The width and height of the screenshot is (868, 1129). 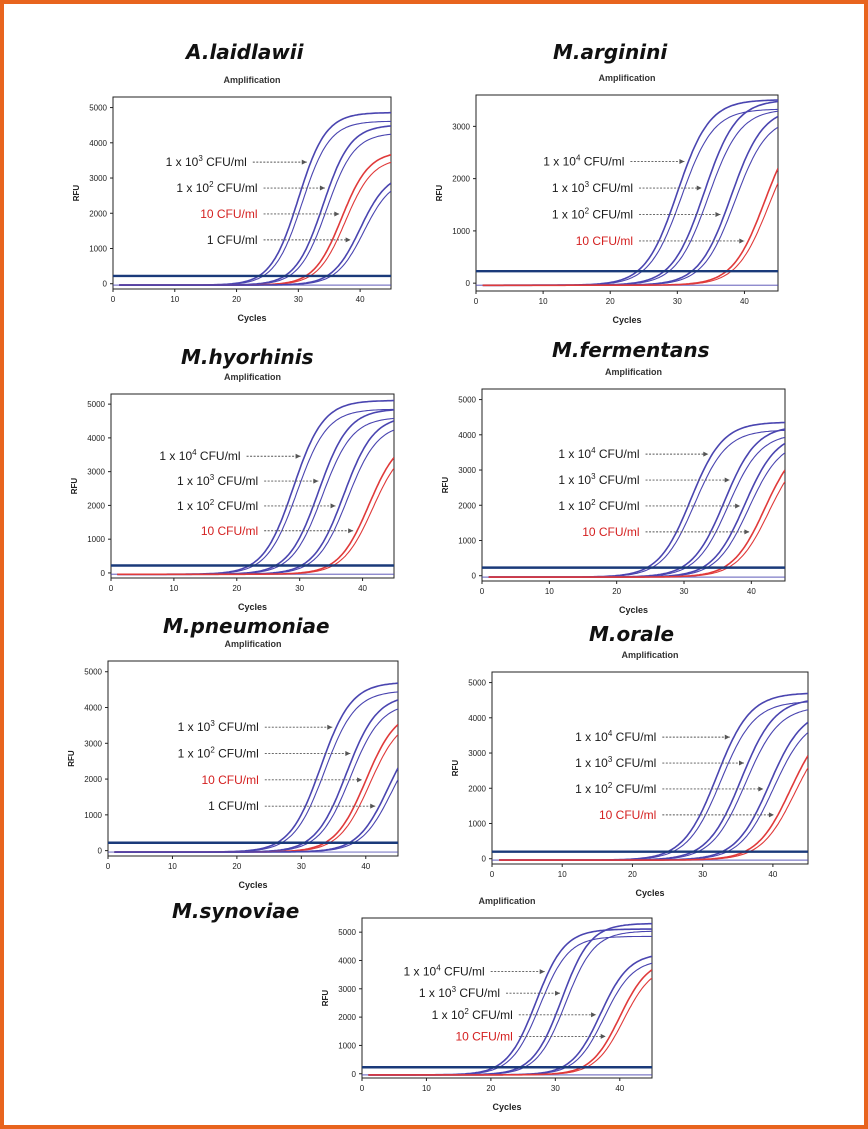 What do you see at coordinates (232, 240) in the screenshot?
I see `concentration-label: 1 CFU/ml` at bounding box center [232, 240].